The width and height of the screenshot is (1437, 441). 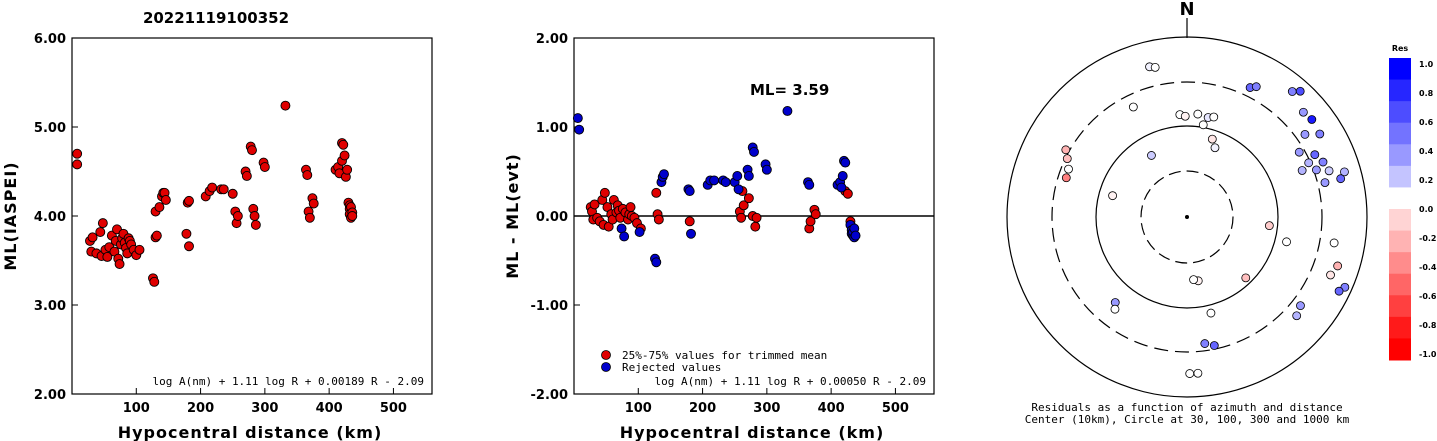 What do you see at coordinates (200, 408) in the screenshot?
I see `x-tick-label: 200` at bounding box center [200, 408].